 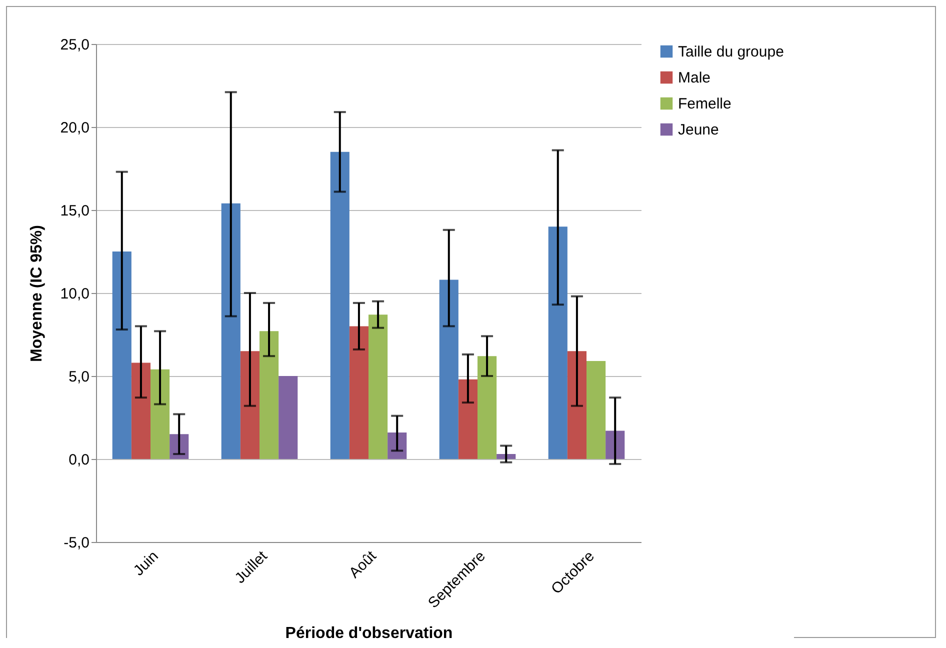 I want to click on legend-label: Male, so click(x=694, y=78).